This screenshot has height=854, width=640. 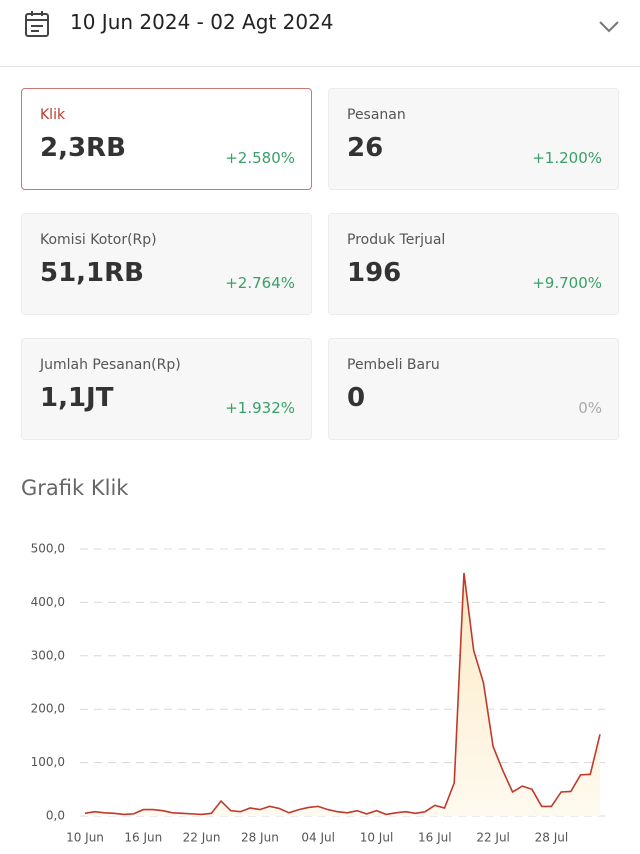 What do you see at coordinates (567, 158) in the screenshot?
I see `card-change: +1.200%` at bounding box center [567, 158].